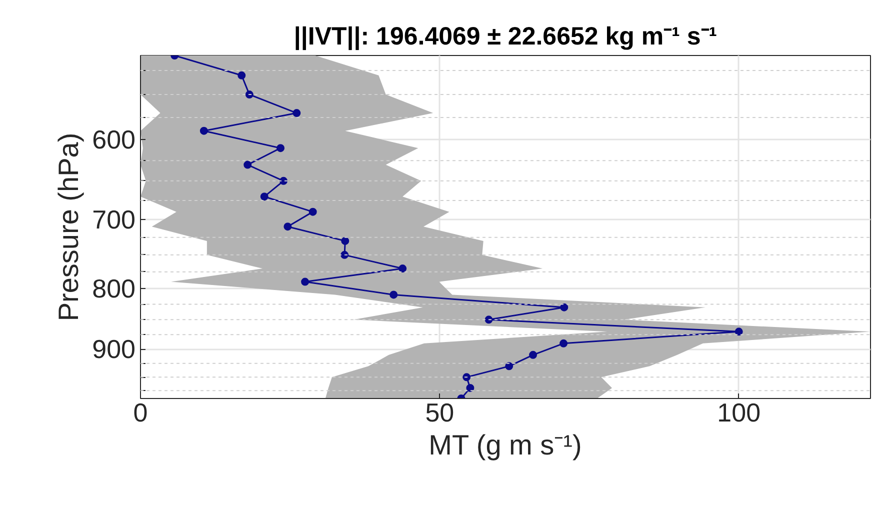 Image resolution: width=883 pixels, height=526 pixels. I want to click on x-tick-label: 100, so click(739, 413).